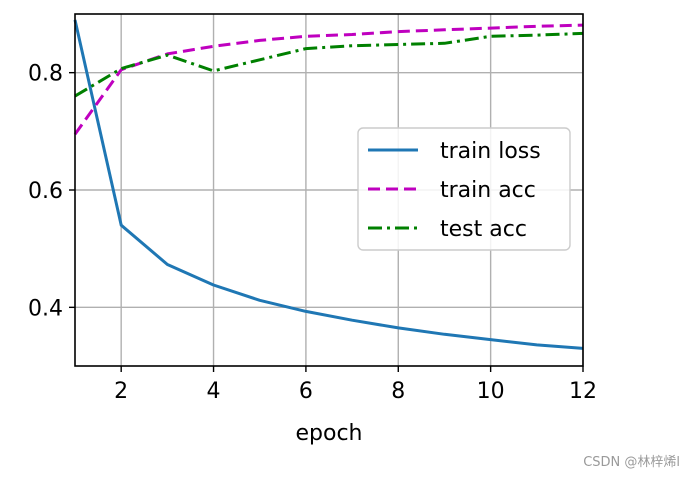 The width and height of the screenshot is (692, 480). What do you see at coordinates (45, 74) in the screenshot?
I see `y-tick-label: 0.8` at bounding box center [45, 74].